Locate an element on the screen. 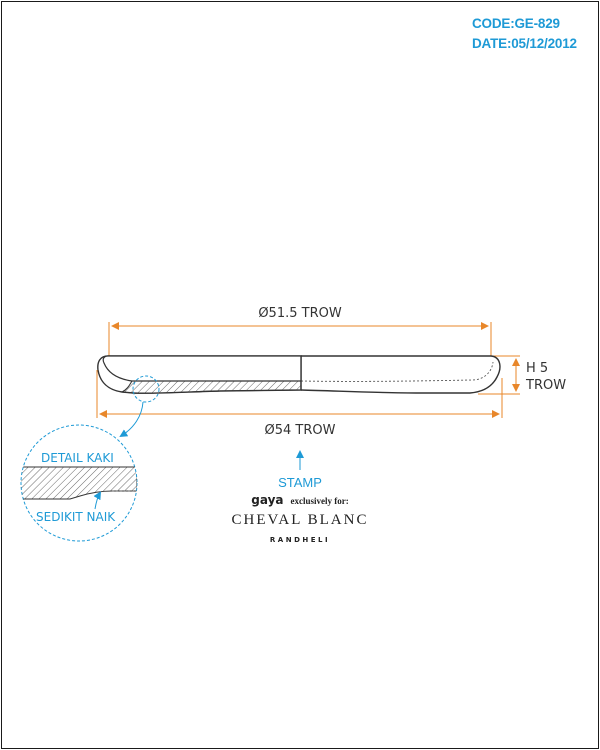  height-label-line2: TROW is located at coordinates (545, 385).